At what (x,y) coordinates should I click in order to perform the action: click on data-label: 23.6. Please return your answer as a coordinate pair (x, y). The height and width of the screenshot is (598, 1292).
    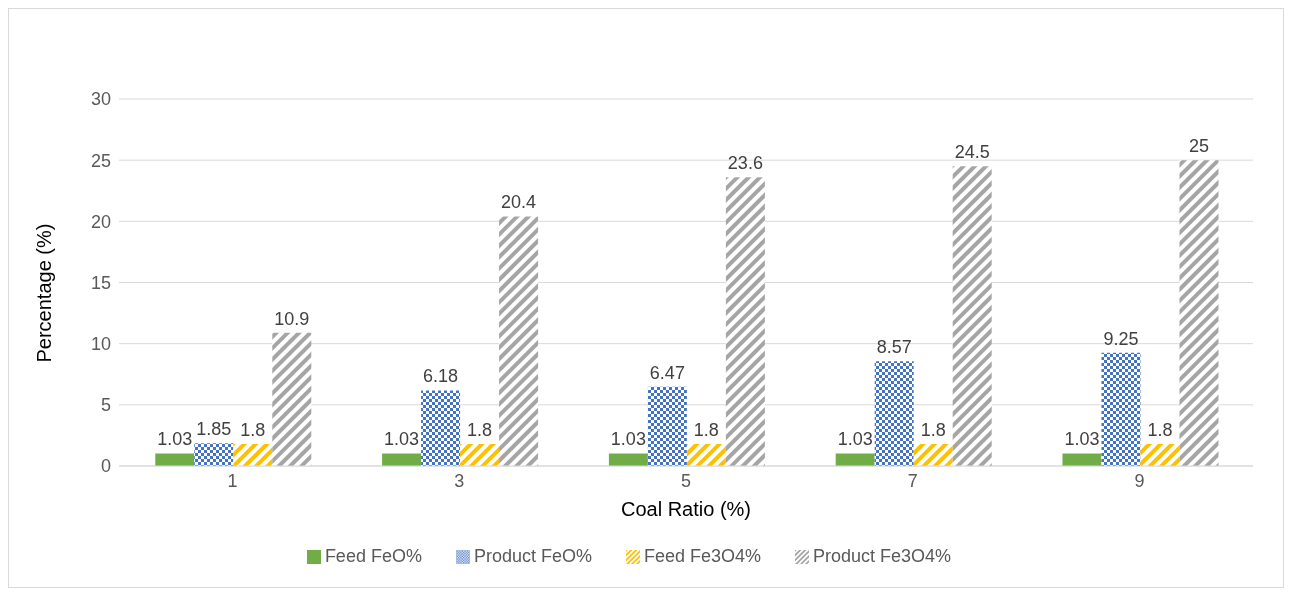
    Looking at the image, I should click on (745, 163).